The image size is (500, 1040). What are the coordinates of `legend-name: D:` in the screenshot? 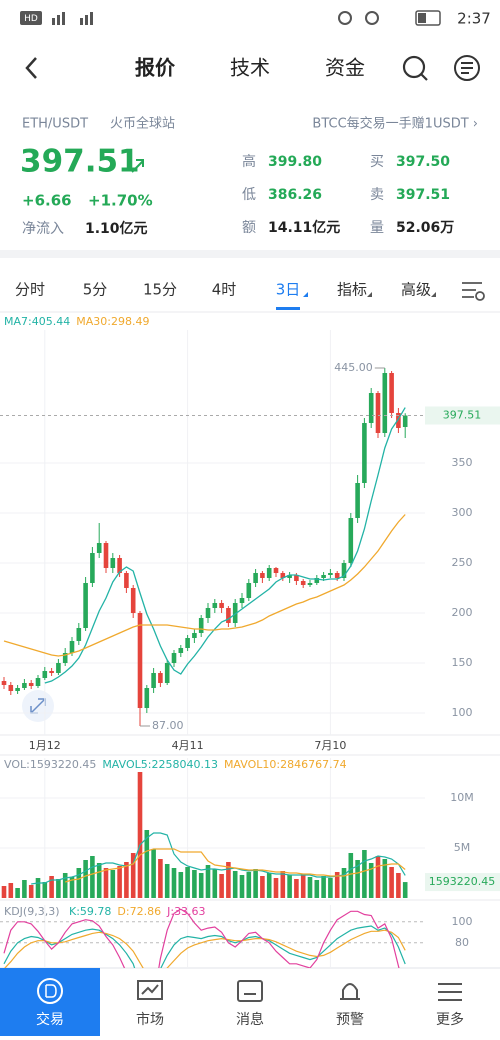 It's located at (123, 911).